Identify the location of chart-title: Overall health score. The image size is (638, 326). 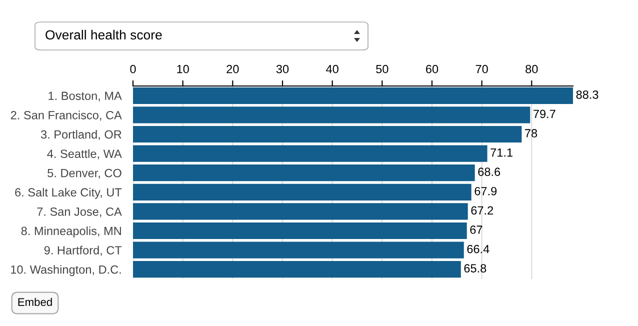
(104, 35).